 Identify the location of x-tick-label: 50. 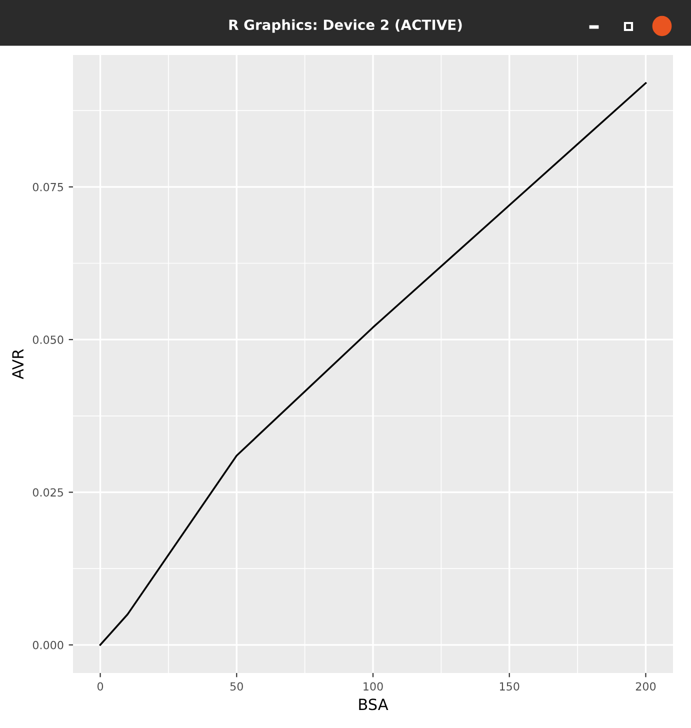
(236, 686).